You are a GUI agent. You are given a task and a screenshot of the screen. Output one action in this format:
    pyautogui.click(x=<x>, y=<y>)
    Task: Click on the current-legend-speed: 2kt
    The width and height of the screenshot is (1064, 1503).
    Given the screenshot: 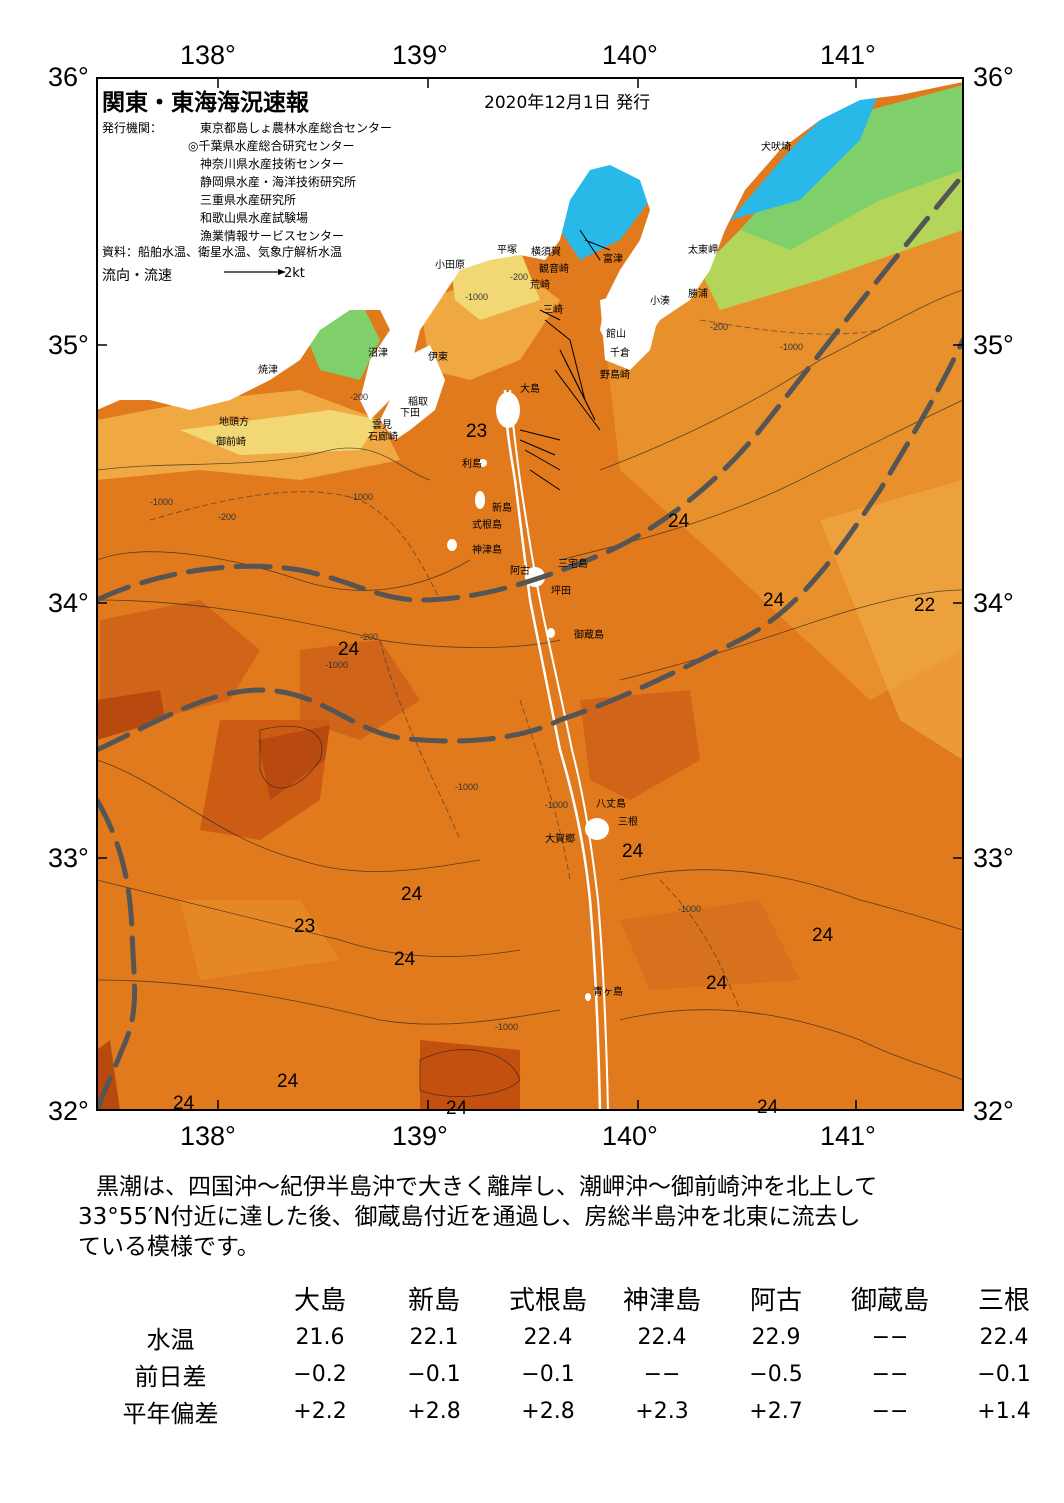 What is the action you would take?
    pyautogui.click(x=294, y=273)
    